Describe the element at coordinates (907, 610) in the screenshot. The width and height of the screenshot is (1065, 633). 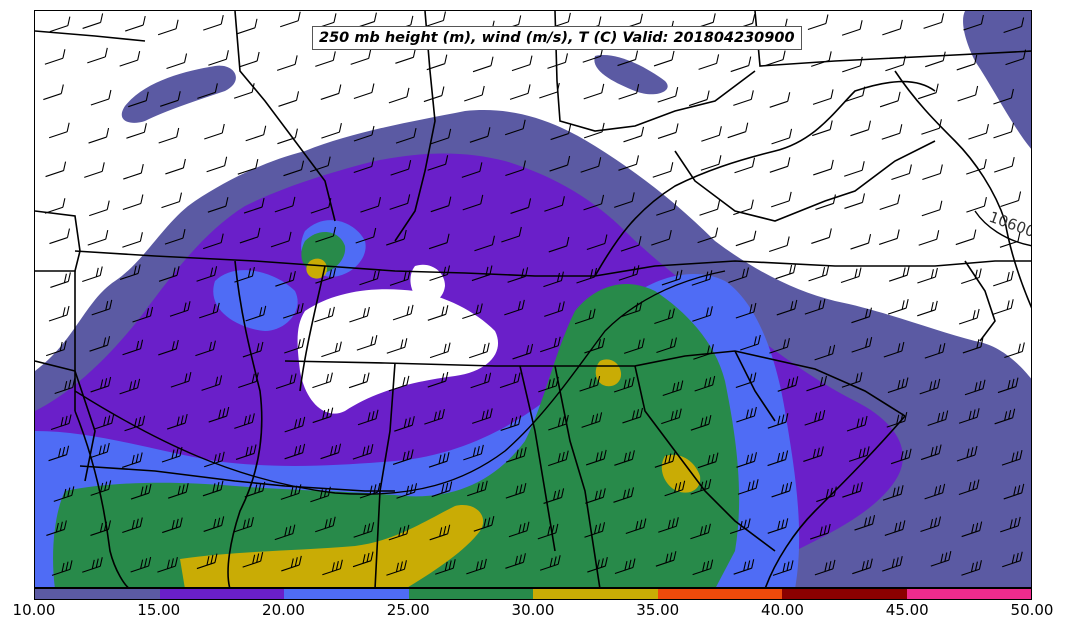
I see `colorbar-tick-label: 45.00` at that location.